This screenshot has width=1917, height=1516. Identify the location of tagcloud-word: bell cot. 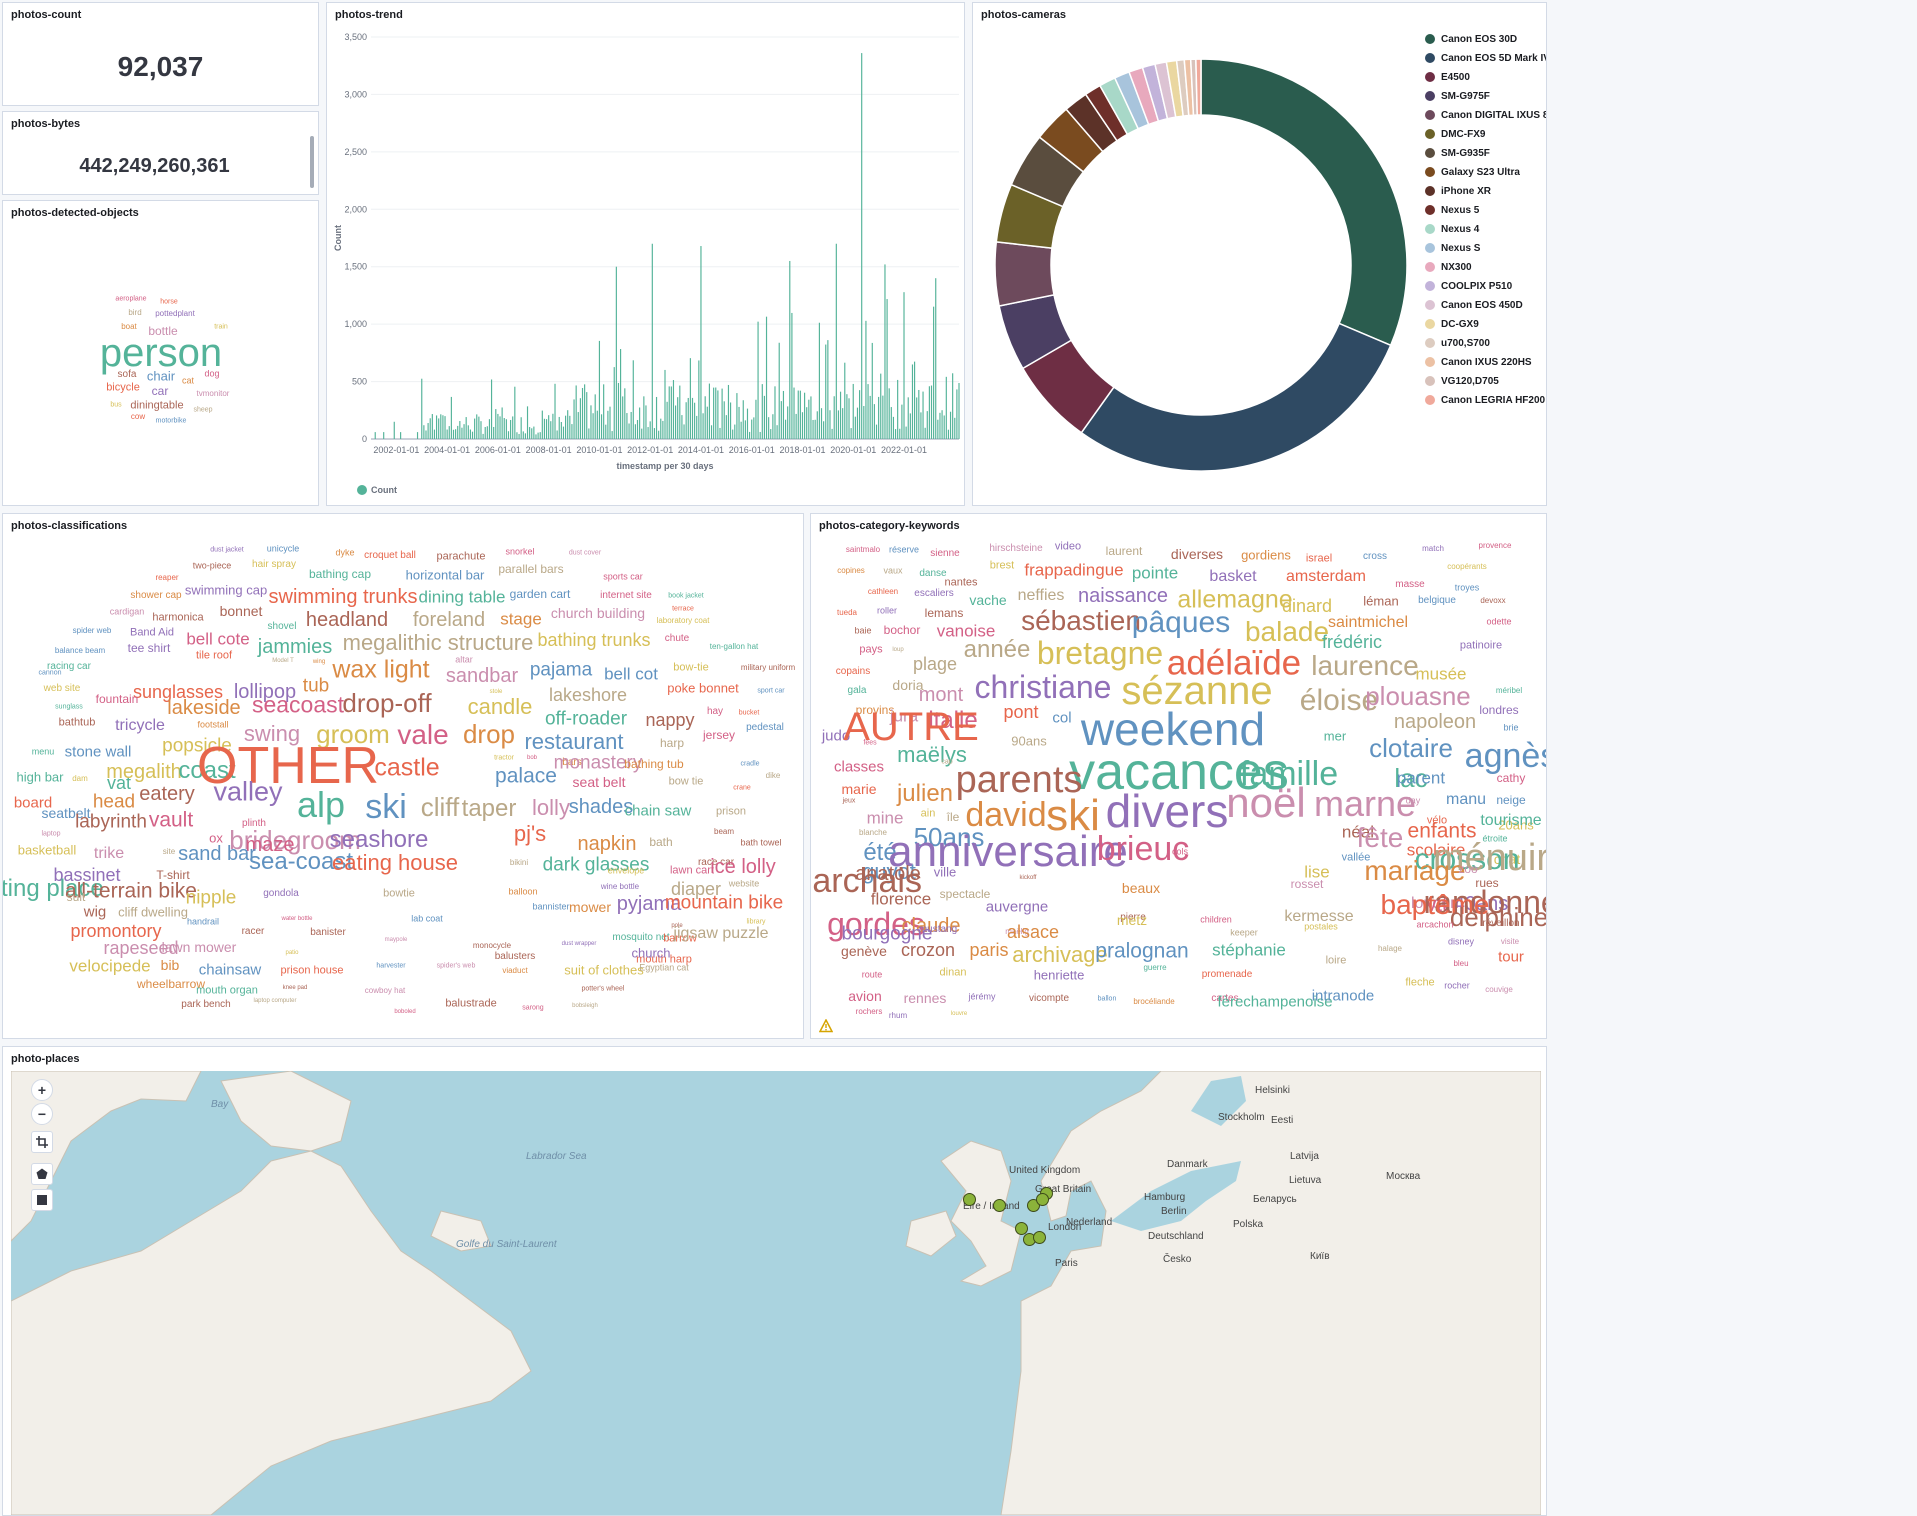
(631, 674).